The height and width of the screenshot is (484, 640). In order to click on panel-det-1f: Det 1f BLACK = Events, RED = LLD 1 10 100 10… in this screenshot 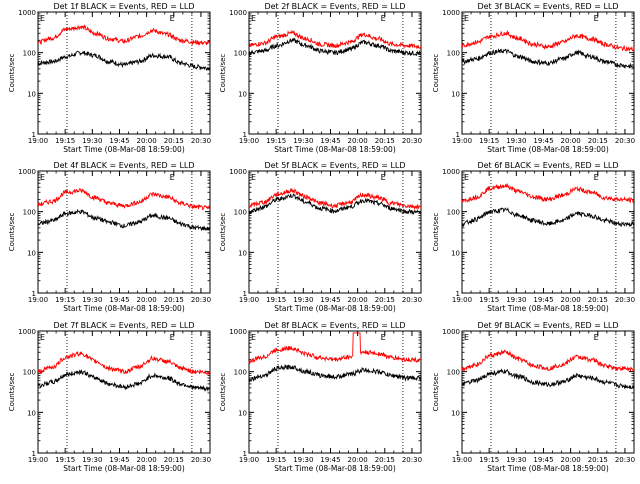, I will do `click(109, 78)`.